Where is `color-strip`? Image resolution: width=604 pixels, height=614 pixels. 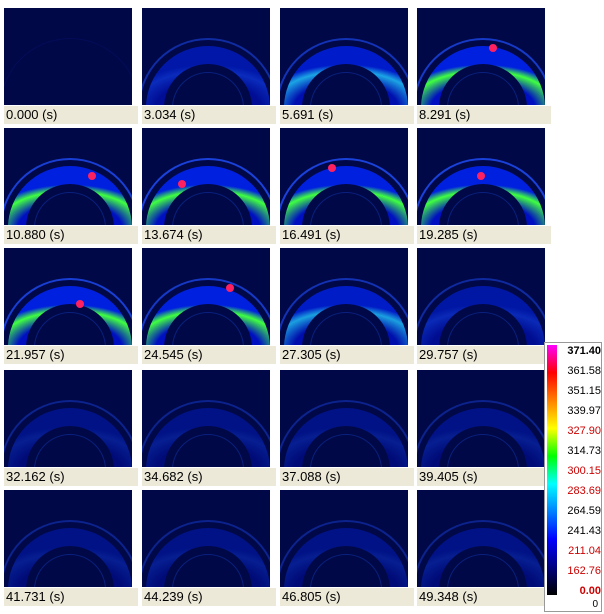
color-strip is located at coordinates (552, 470).